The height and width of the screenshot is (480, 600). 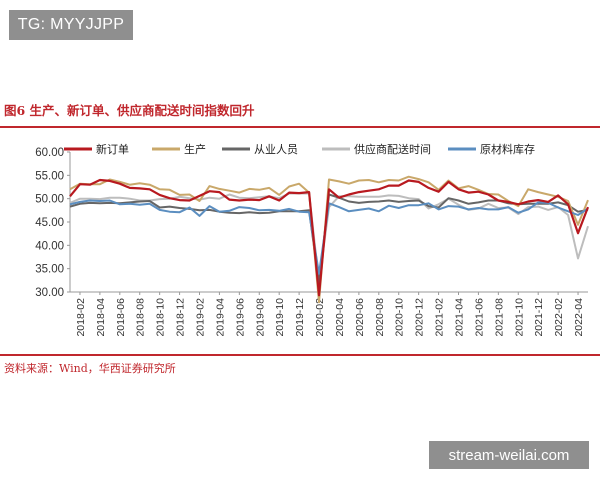 I want to click on x-tick-label: 2018-10, so click(x=161, y=317).